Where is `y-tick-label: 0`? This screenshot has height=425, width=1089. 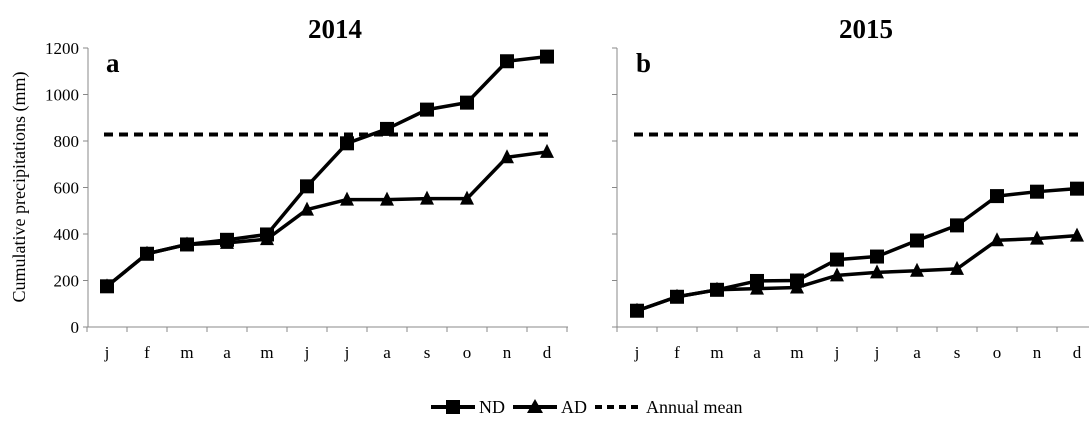 y-tick-label: 0 is located at coordinates (75, 327).